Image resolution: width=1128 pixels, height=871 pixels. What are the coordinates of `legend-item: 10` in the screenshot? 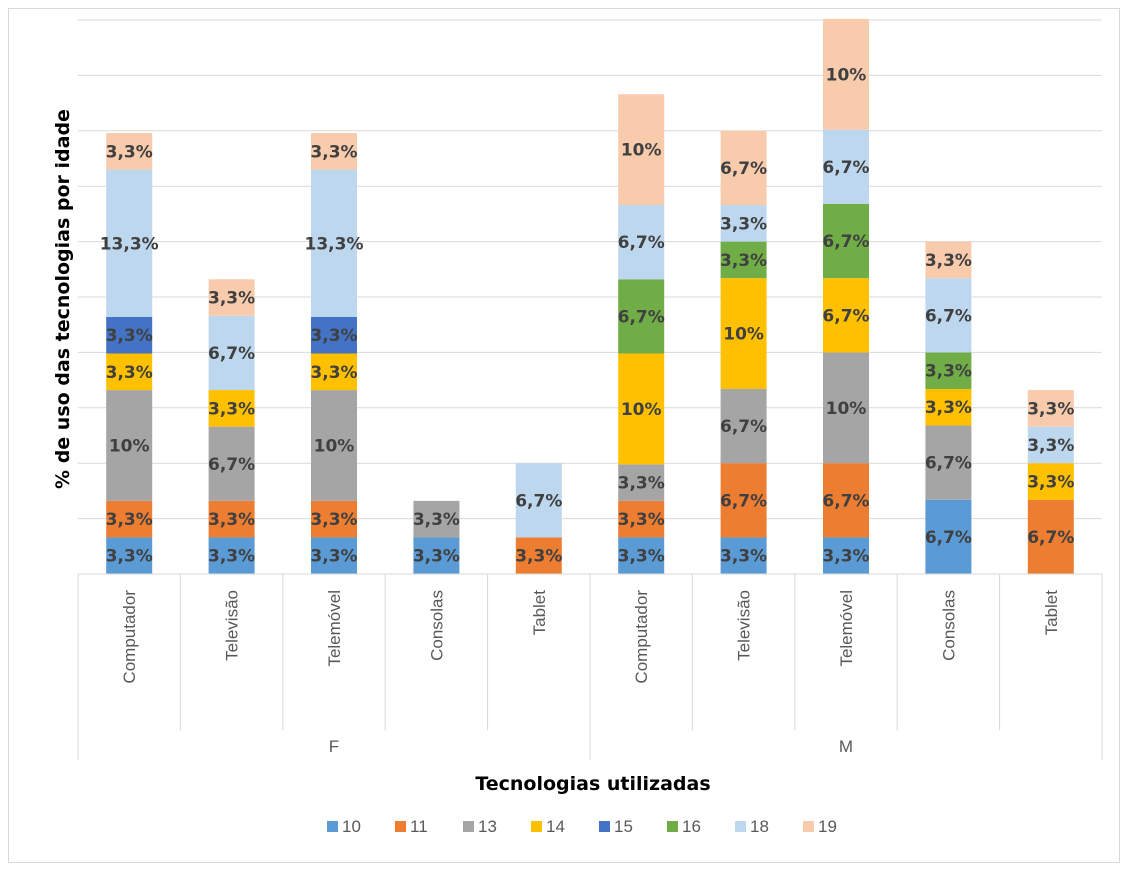 It's located at (344, 826).